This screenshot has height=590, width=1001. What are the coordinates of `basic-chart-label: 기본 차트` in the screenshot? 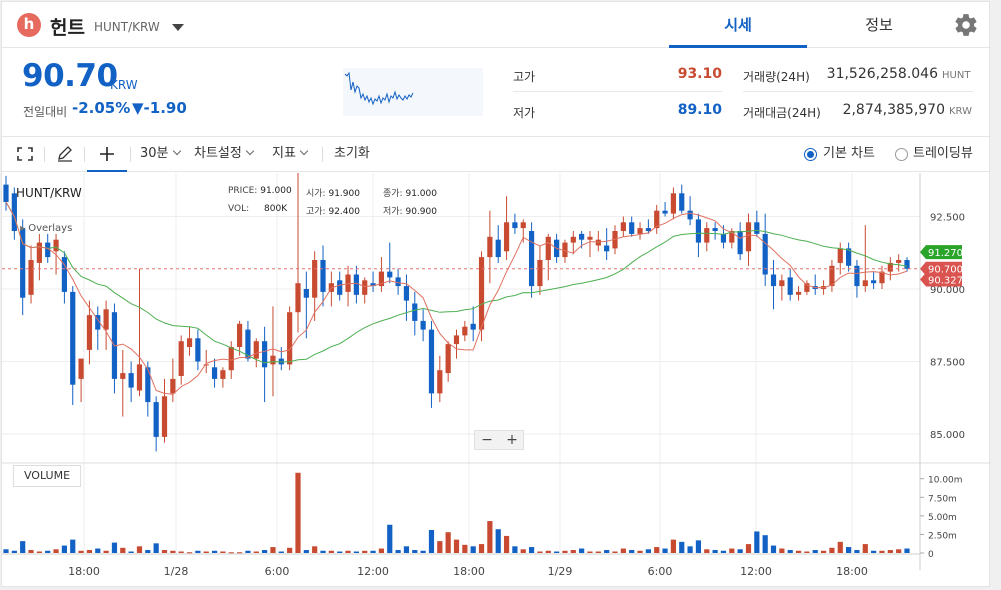 It's located at (849, 153).